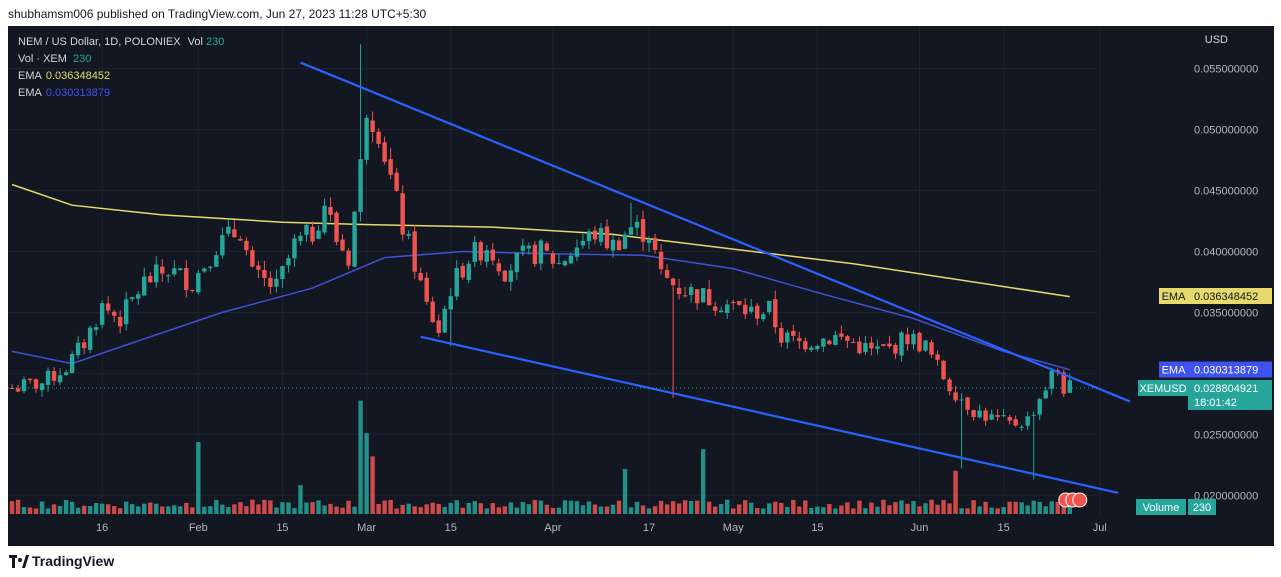  Describe the element at coordinates (1174, 297) in the screenshot. I see `price-label-name: EMA` at that location.